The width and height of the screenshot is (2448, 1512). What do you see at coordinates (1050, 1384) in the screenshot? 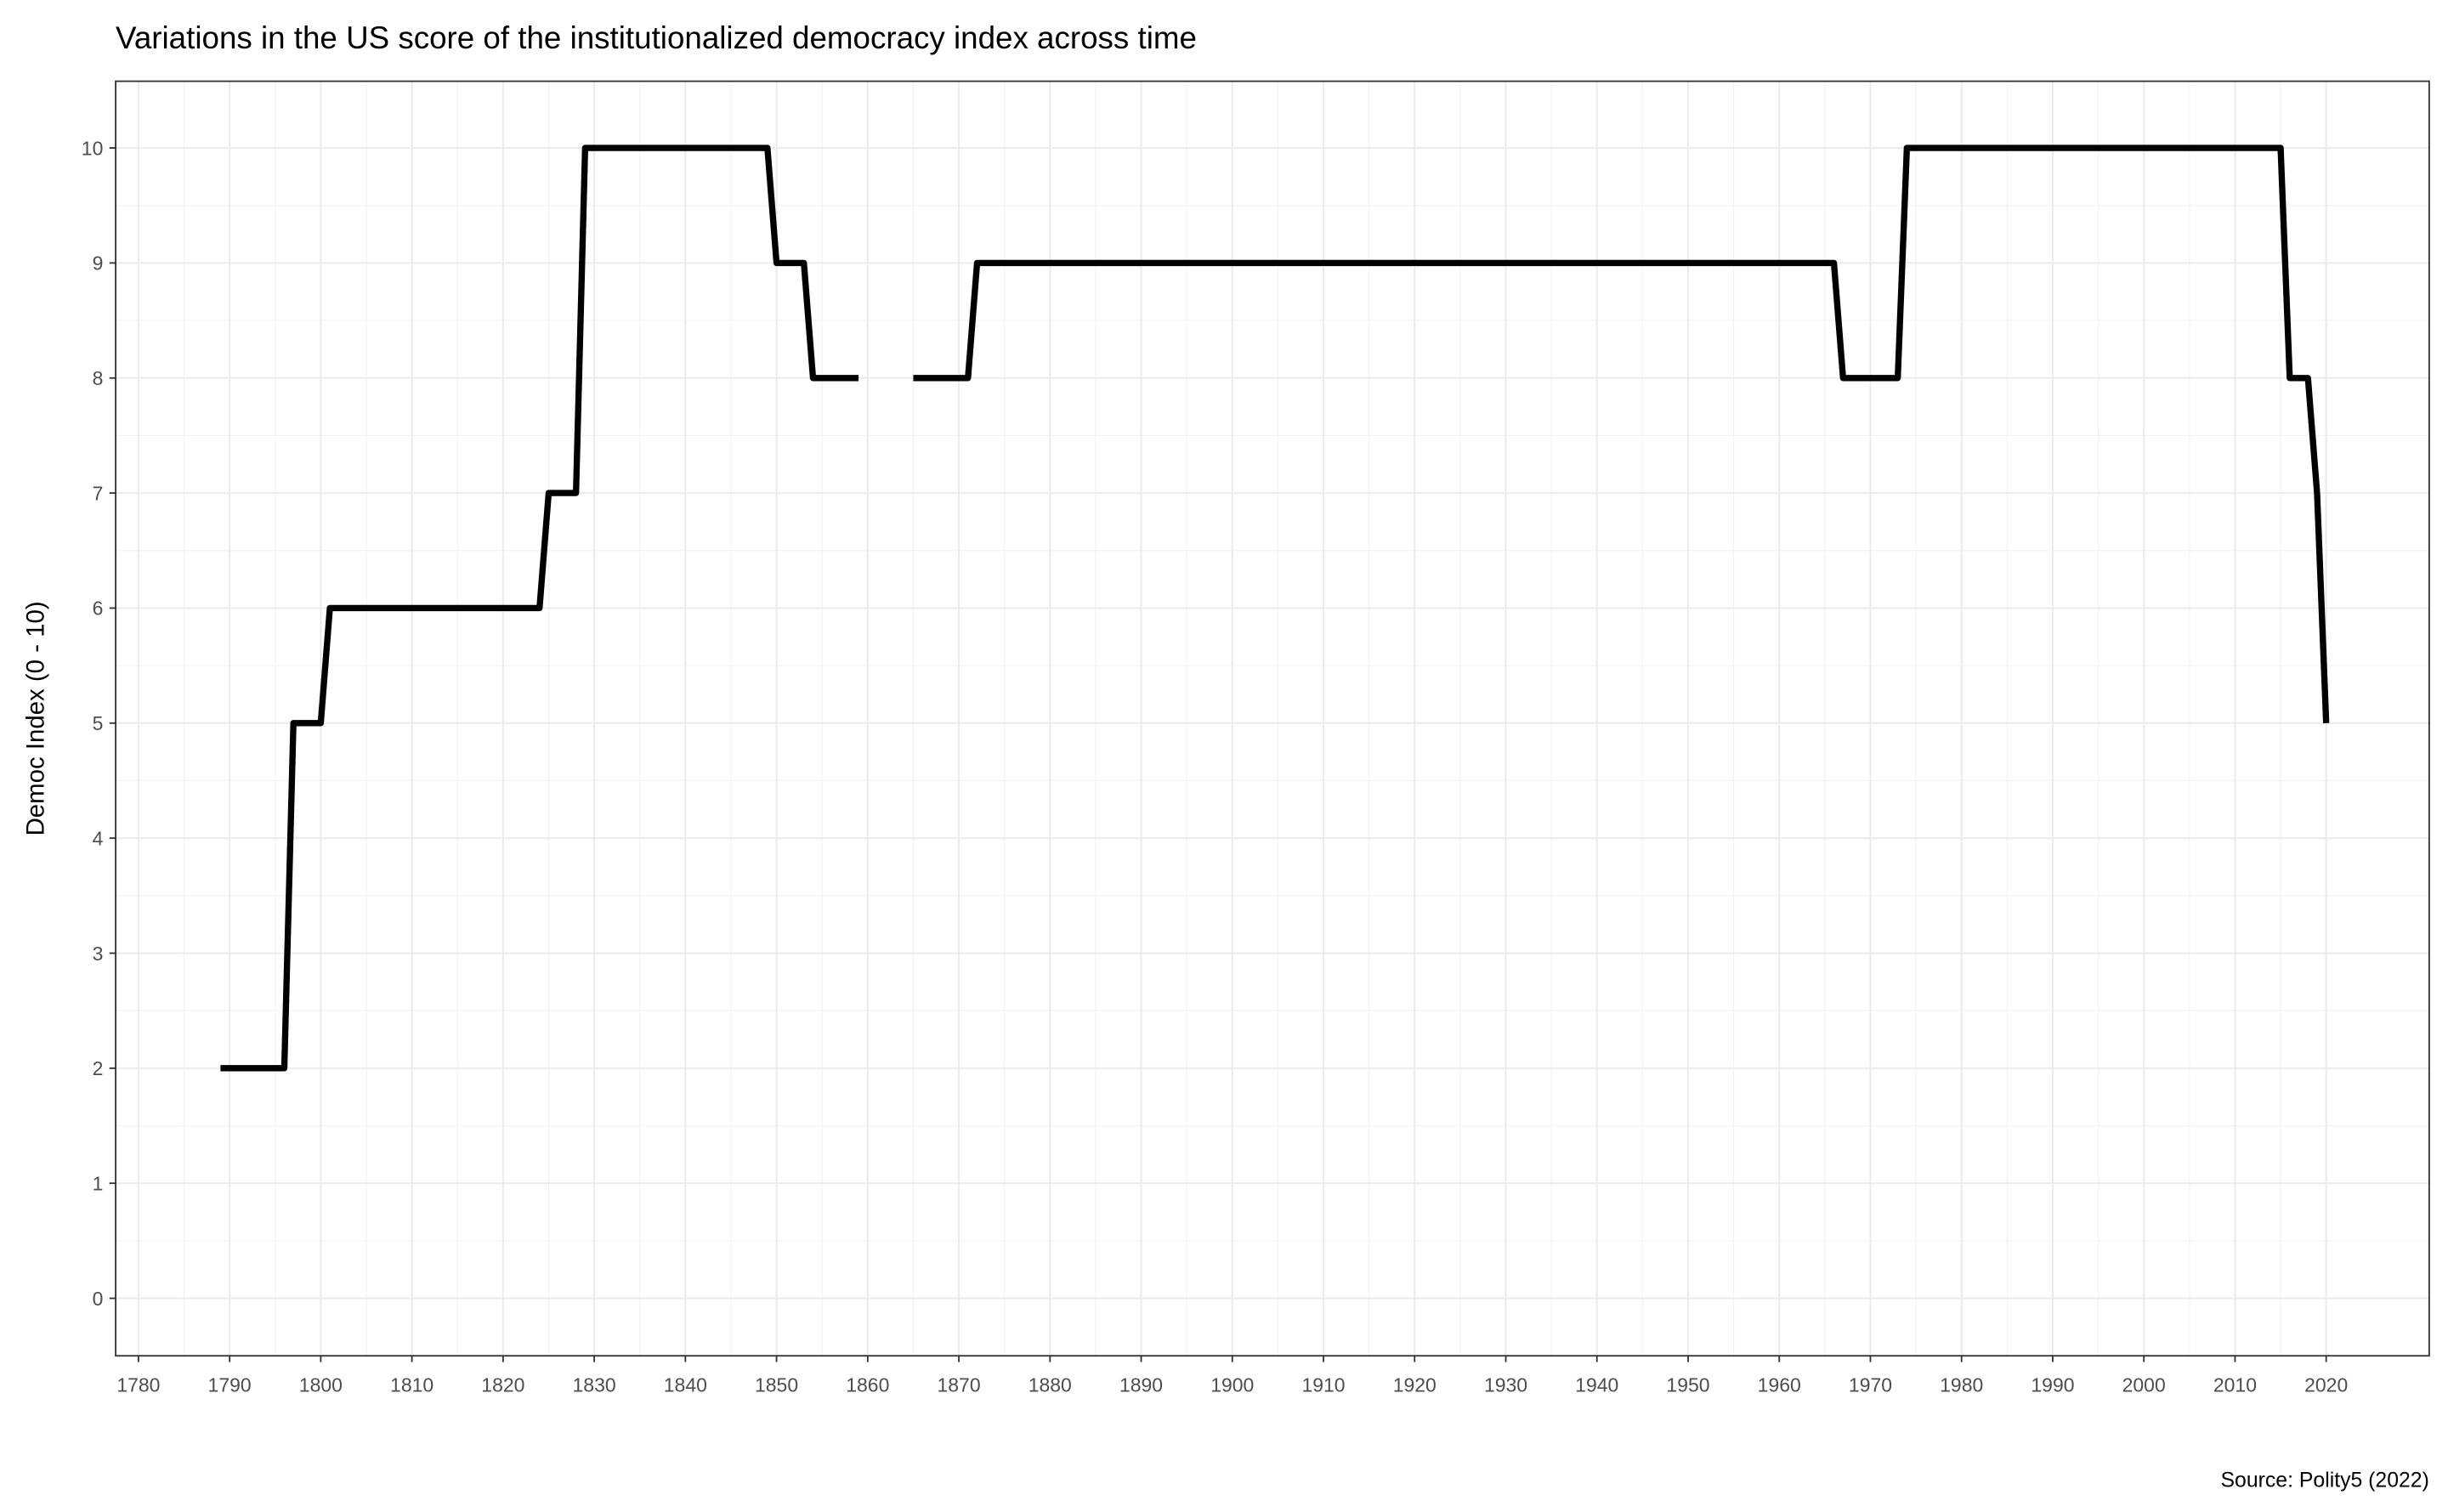
I see `x-tick-label: 1880` at bounding box center [1050, 1384].